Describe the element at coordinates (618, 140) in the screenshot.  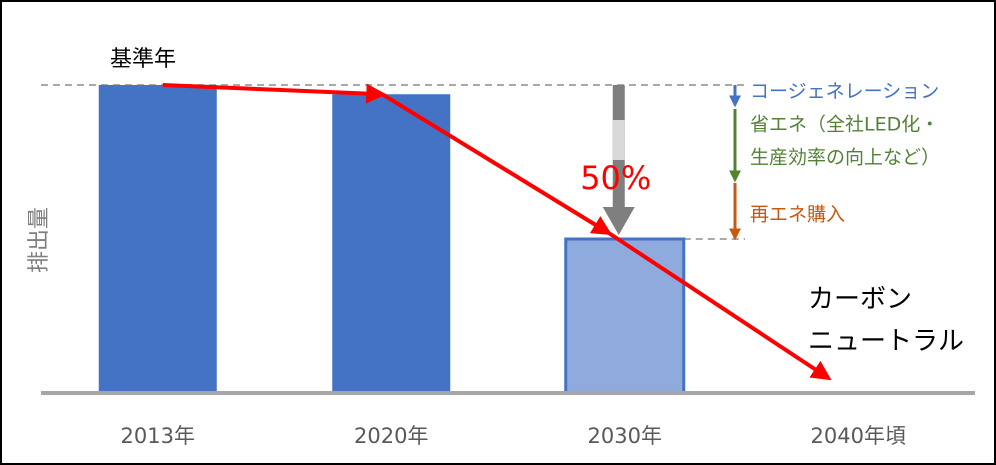
I see `reduction-arrow-light` at that location.